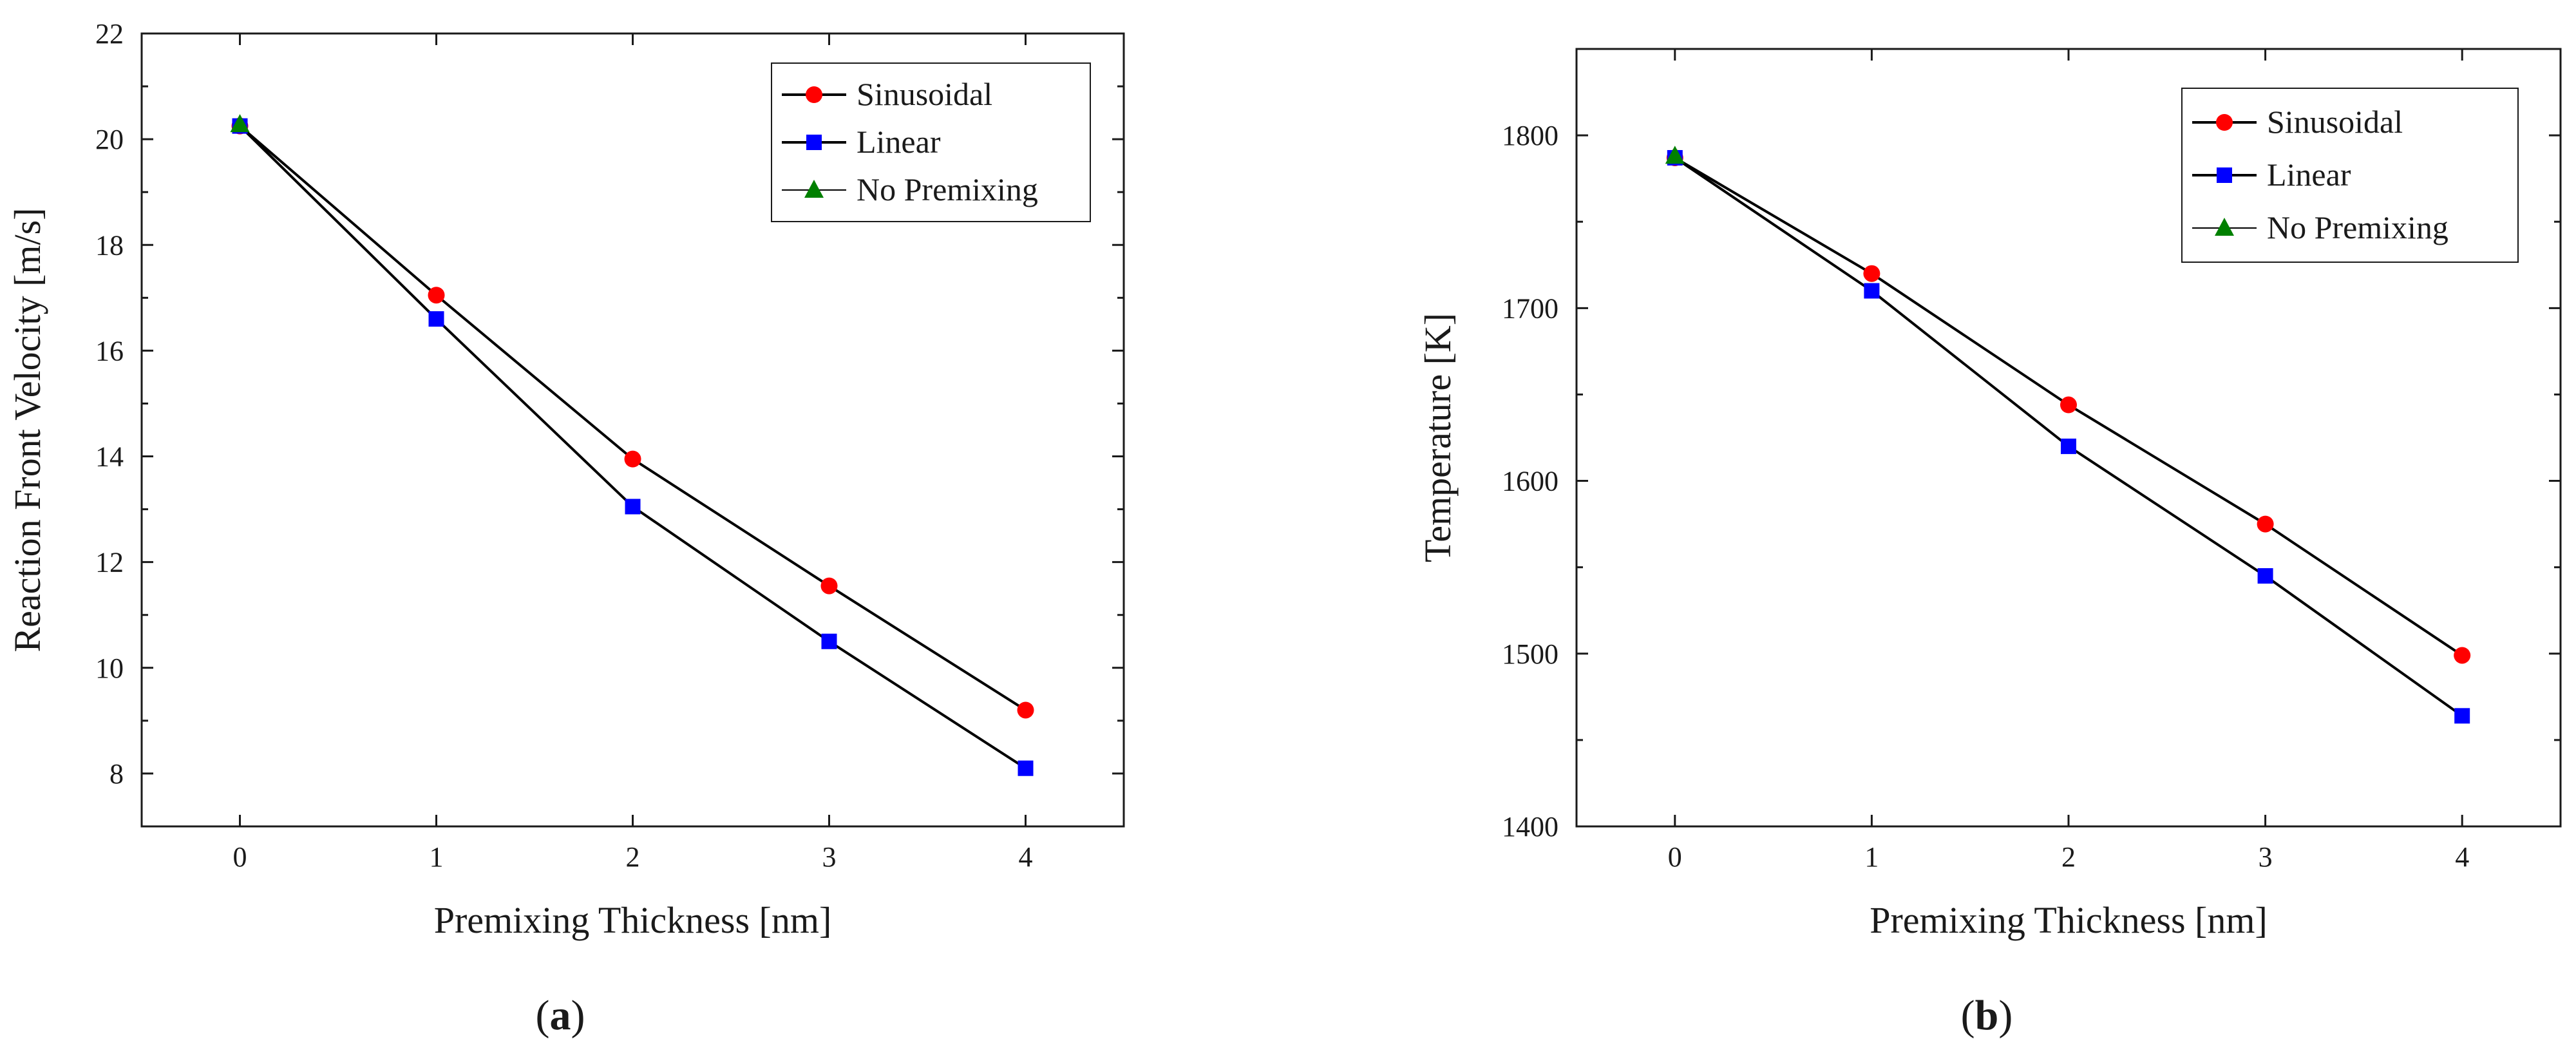 The height and width of the screenshot is (1057, 2576). Describe the element at coordinates (1968, 1015) in the screenshot. I see `caption-b-open: (` at that location.